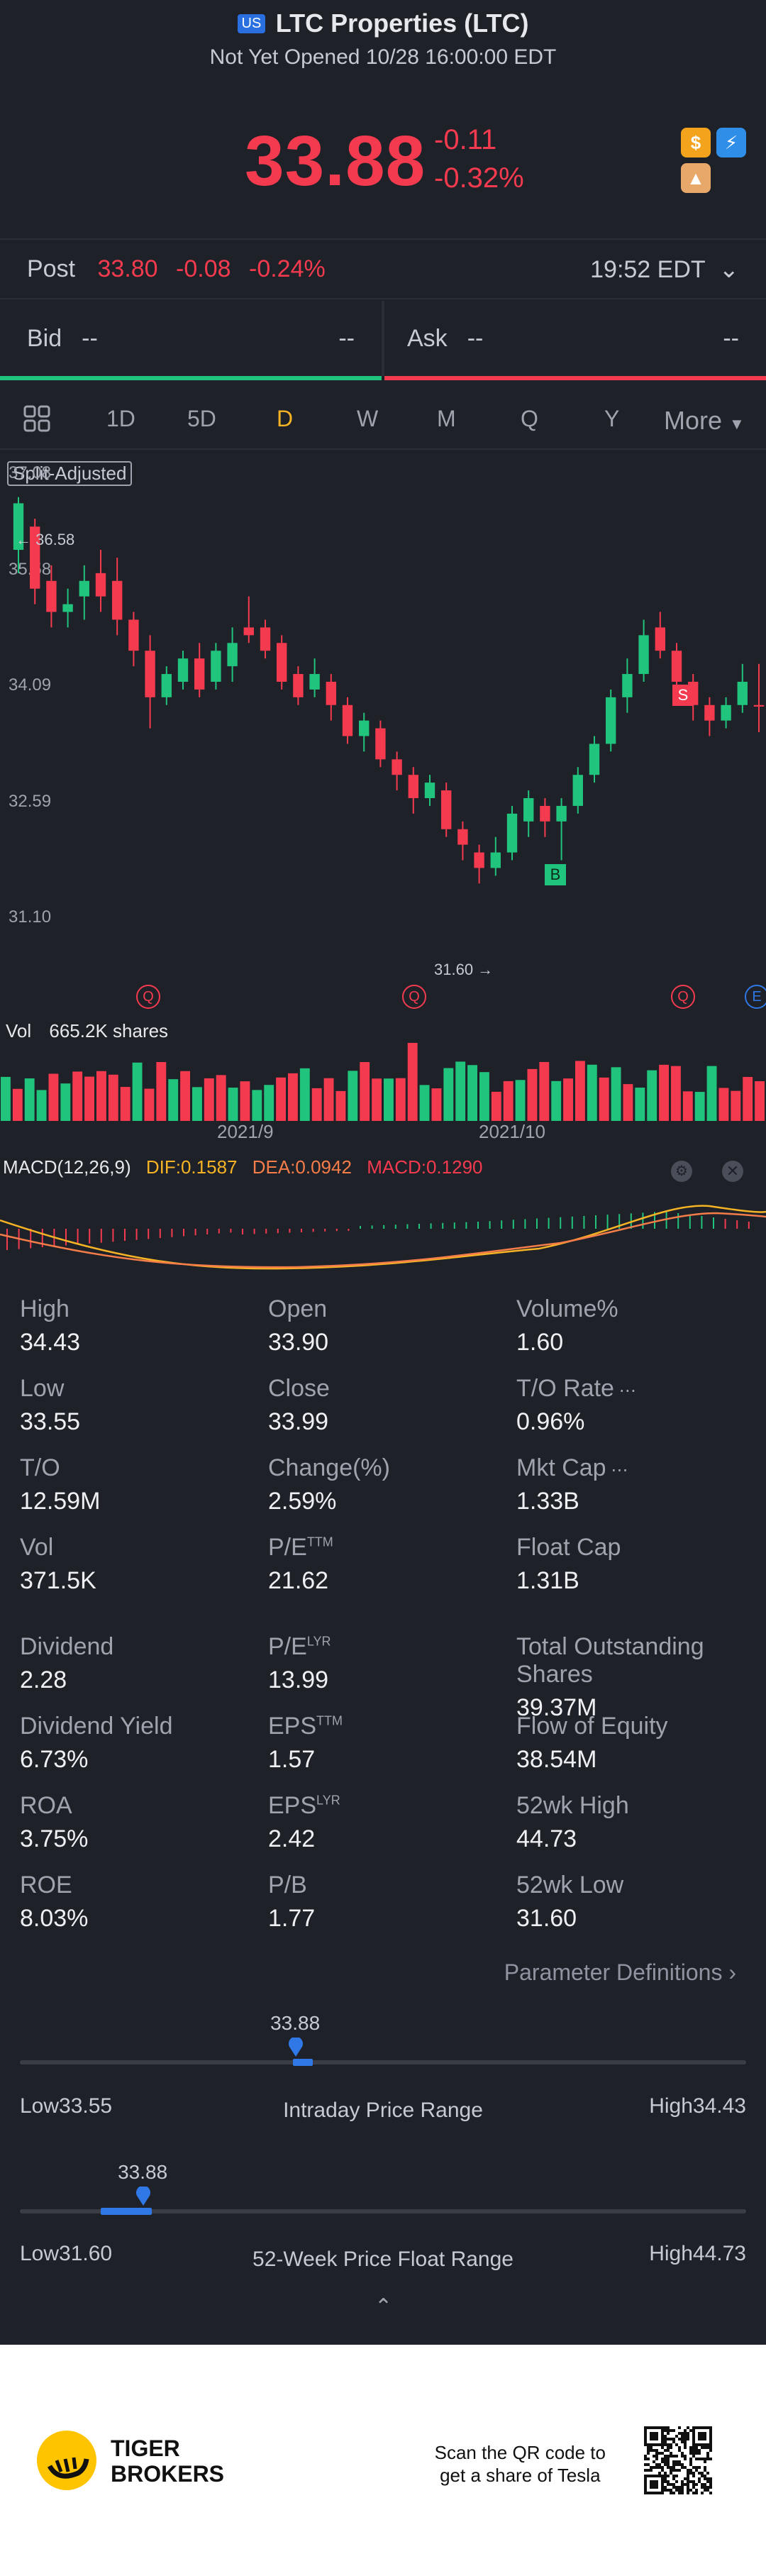  What do you see at coordinates (19, 1030) in the screenshot?
I see `volume-label: Vol` at bounding box center [19, 1030].